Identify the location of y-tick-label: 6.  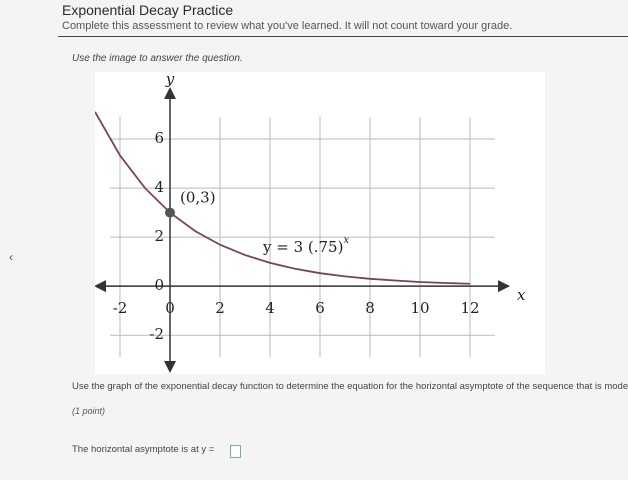
(159, 138).